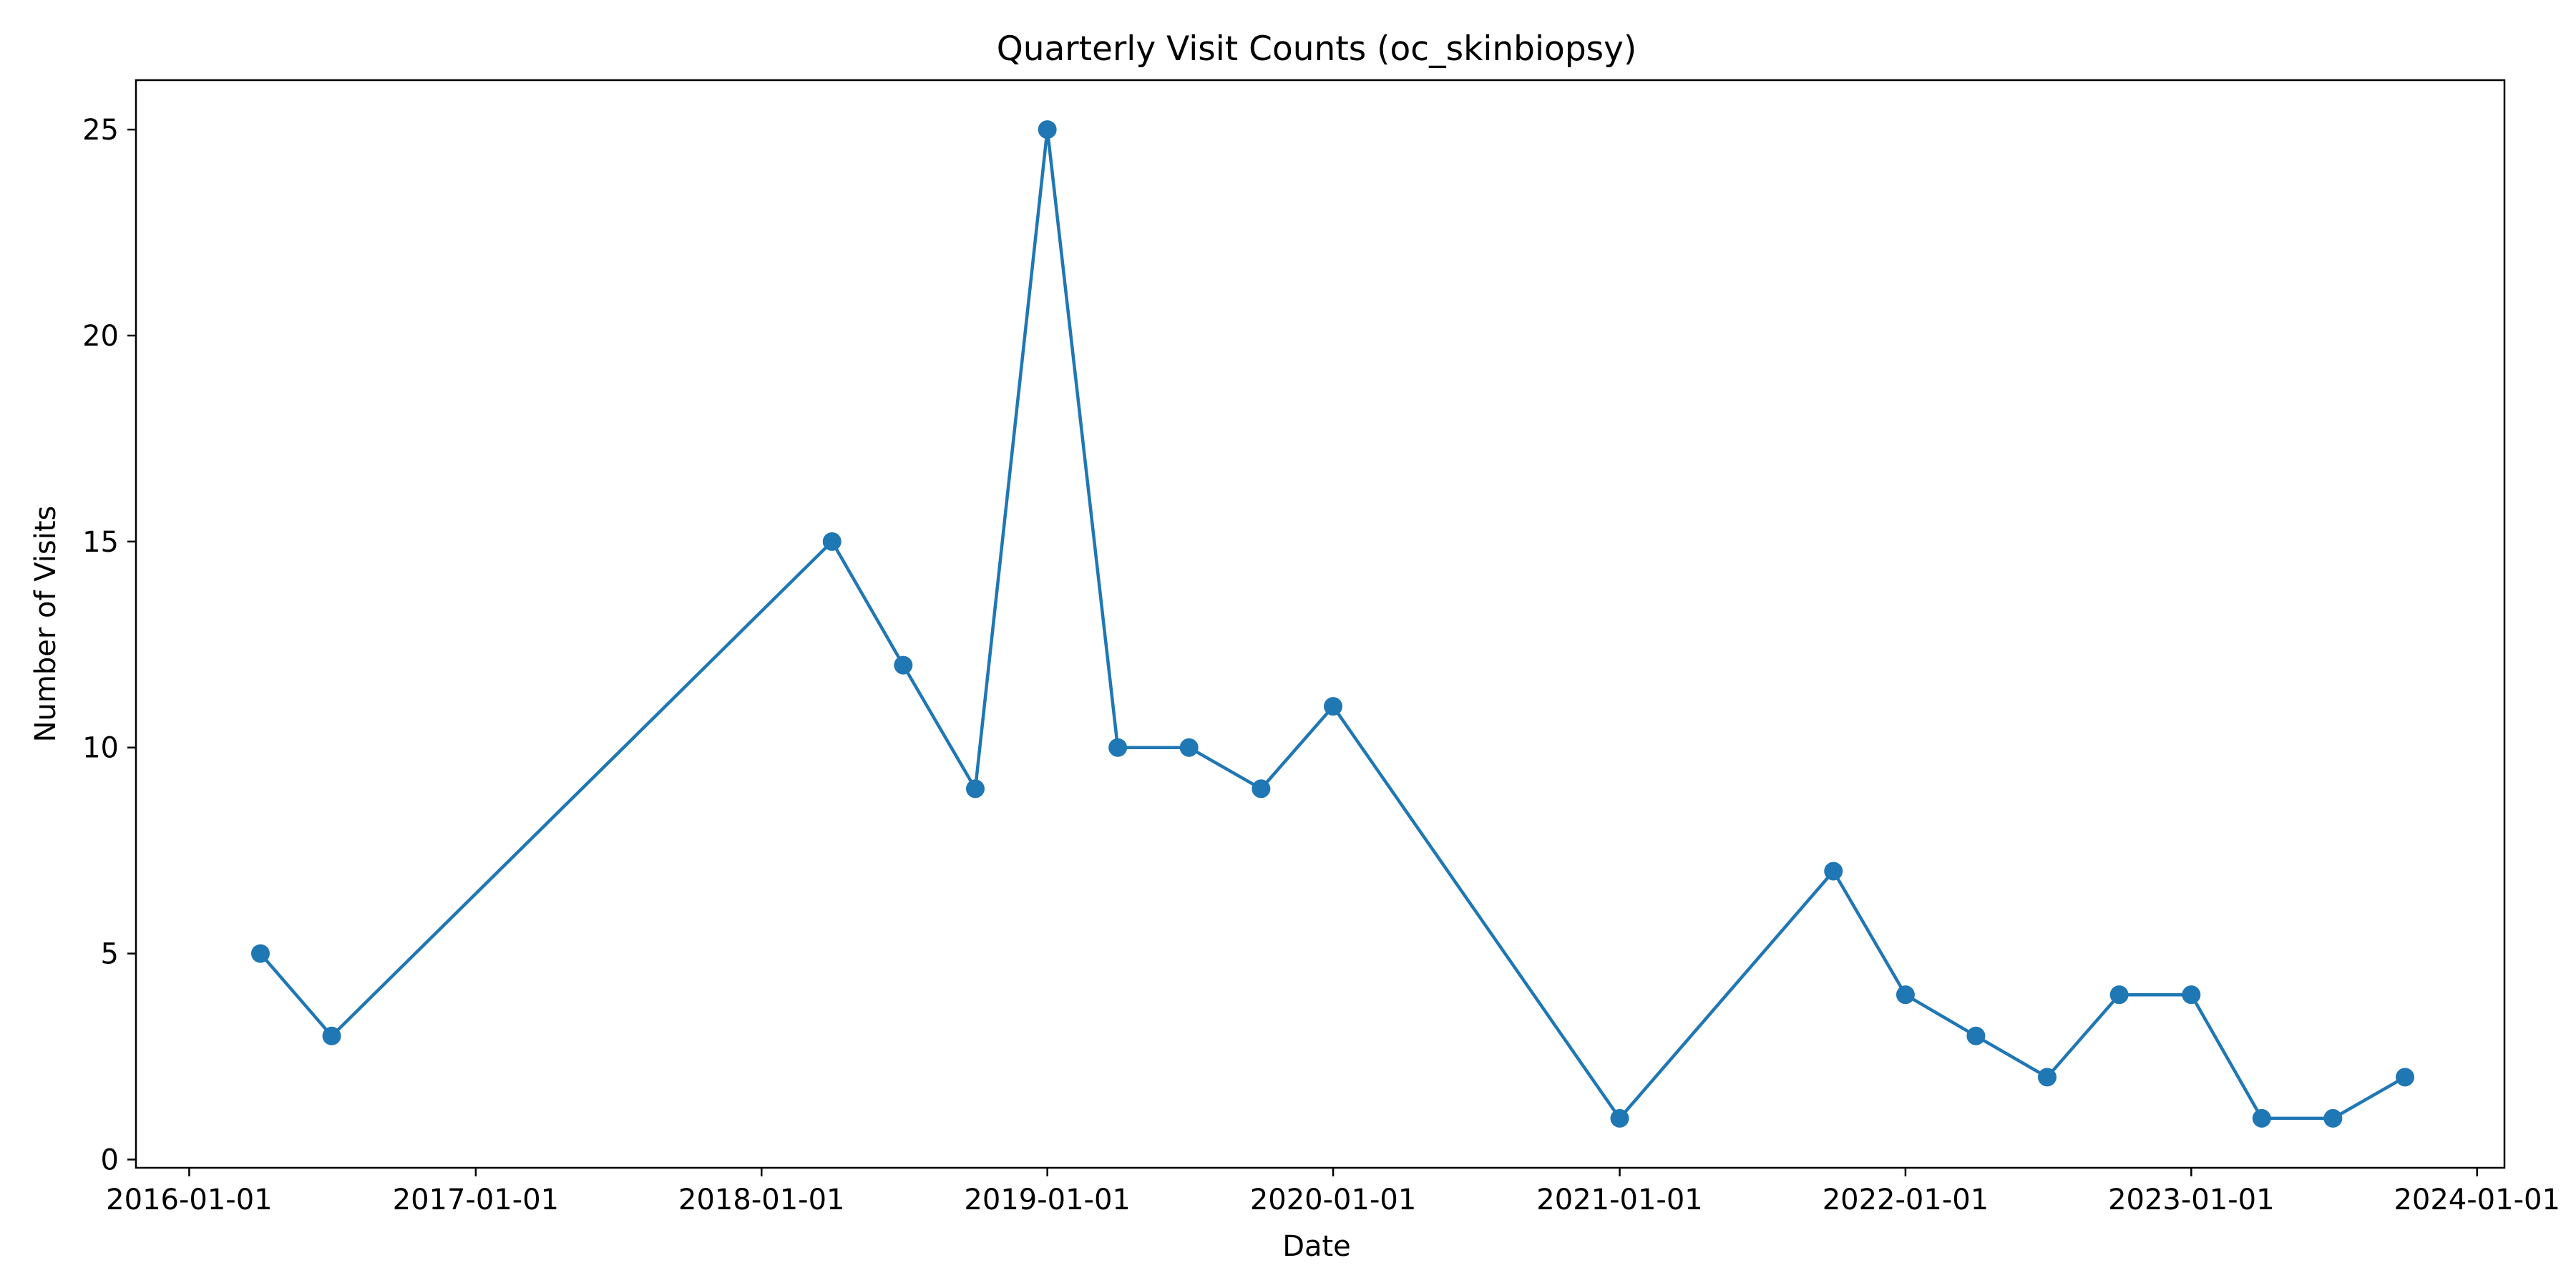 This screenshot has width=2576, height=1288. I want to click on x-tick-label: 2023-01-01, so click(2191, 1200).